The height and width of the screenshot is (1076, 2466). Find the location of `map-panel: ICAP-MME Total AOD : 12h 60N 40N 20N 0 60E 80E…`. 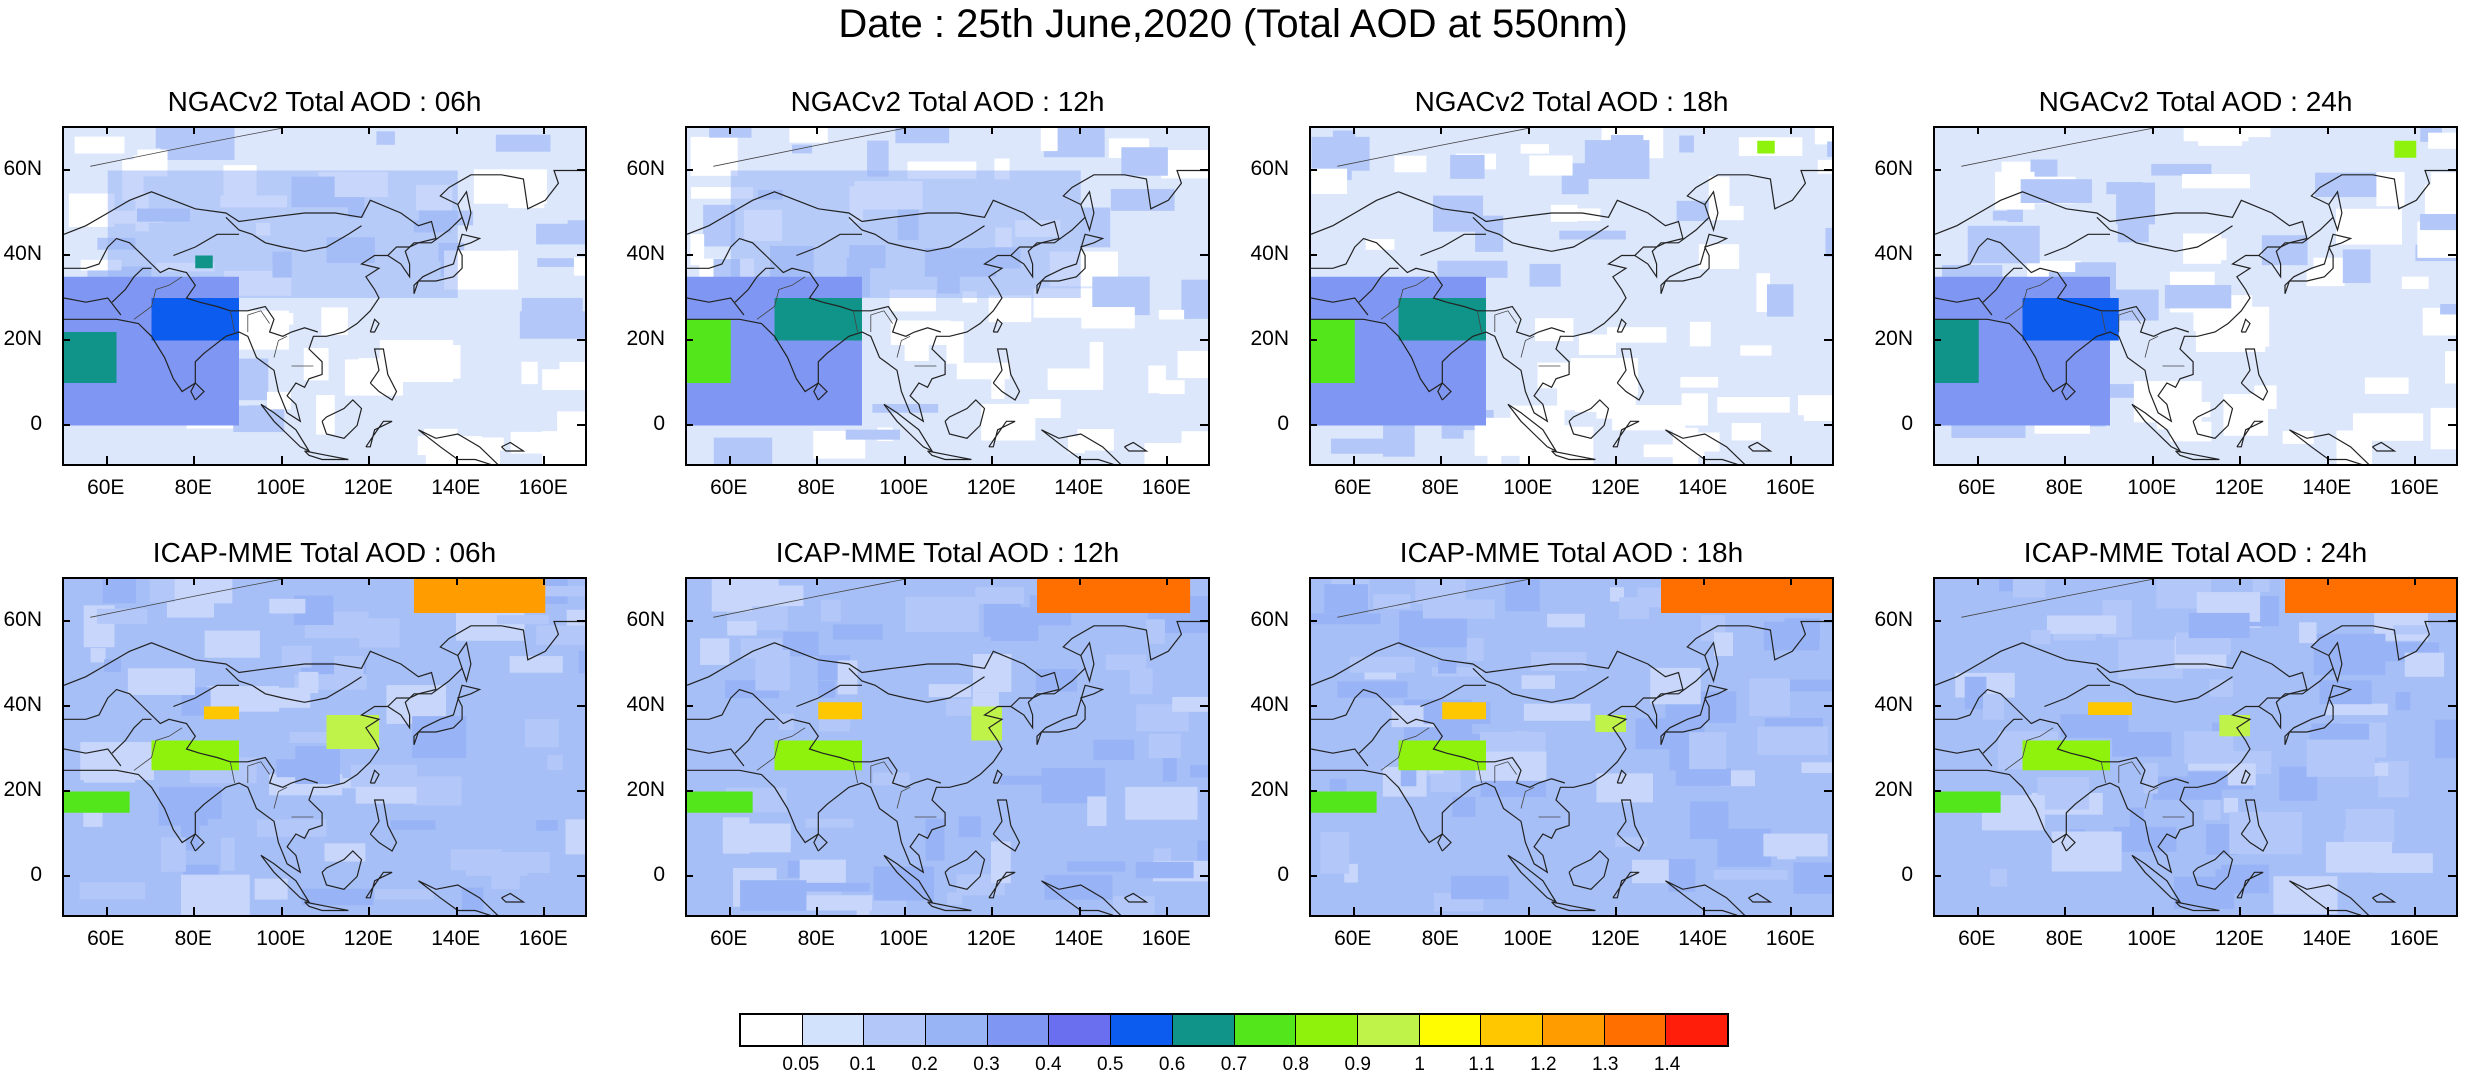

map-panel: ICAP-MME Total AOD : 12h 60N 40N 20N 0 60E 80E… is located at coordinates (917, 757).